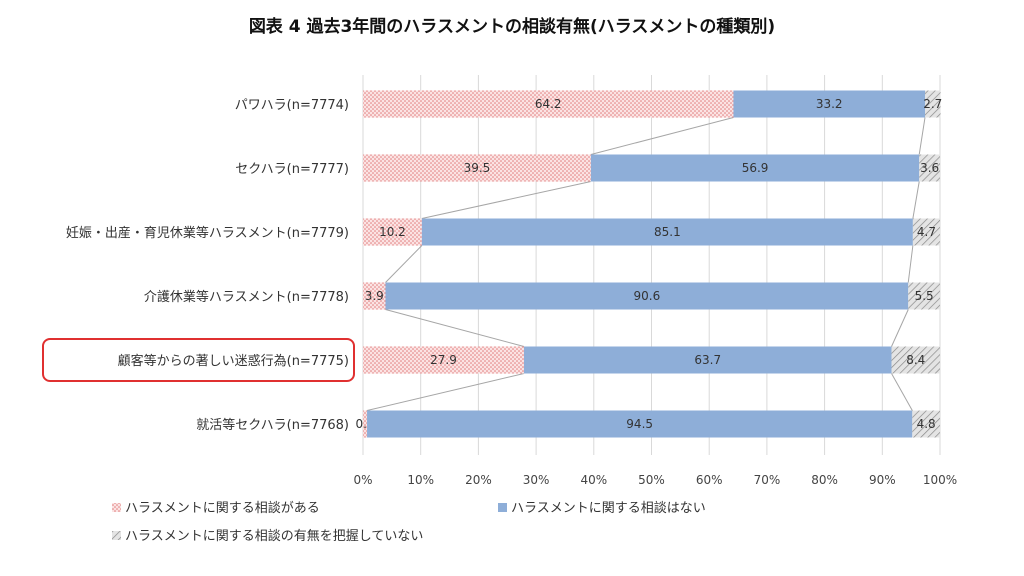 Image resolution: width=1024 pixels, height=576 pixels. What do you see at coordinates (824, 480) in the screenshot?
I see `x-tick-label: 80%` at bounding box center [824, 480].